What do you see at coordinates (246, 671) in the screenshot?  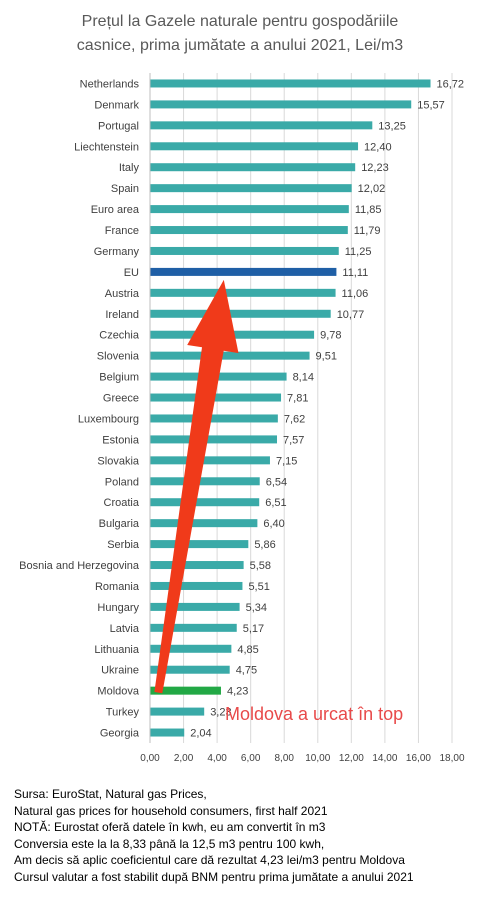 I see `value-label: 4,75` at bounding box center [246, 671].